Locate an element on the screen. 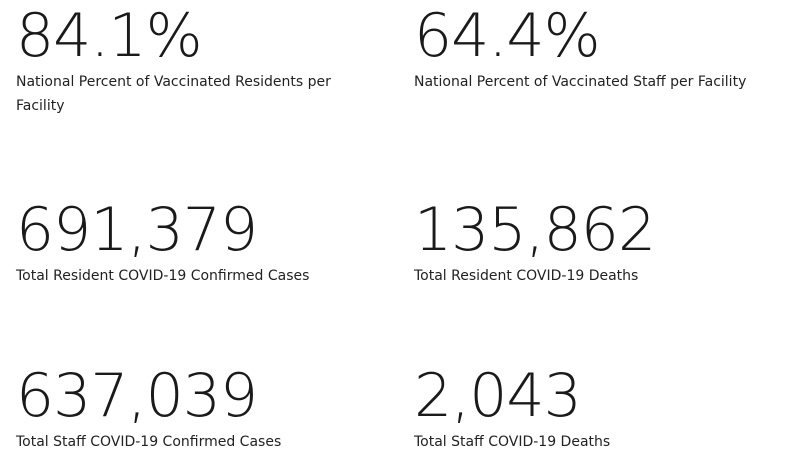 Image resolution: width=786 pixels, height=474 pixels. stat-resident-deaths: 135,862 Total Resident COVID-19 Deaths is located at coordinates (599, 241).